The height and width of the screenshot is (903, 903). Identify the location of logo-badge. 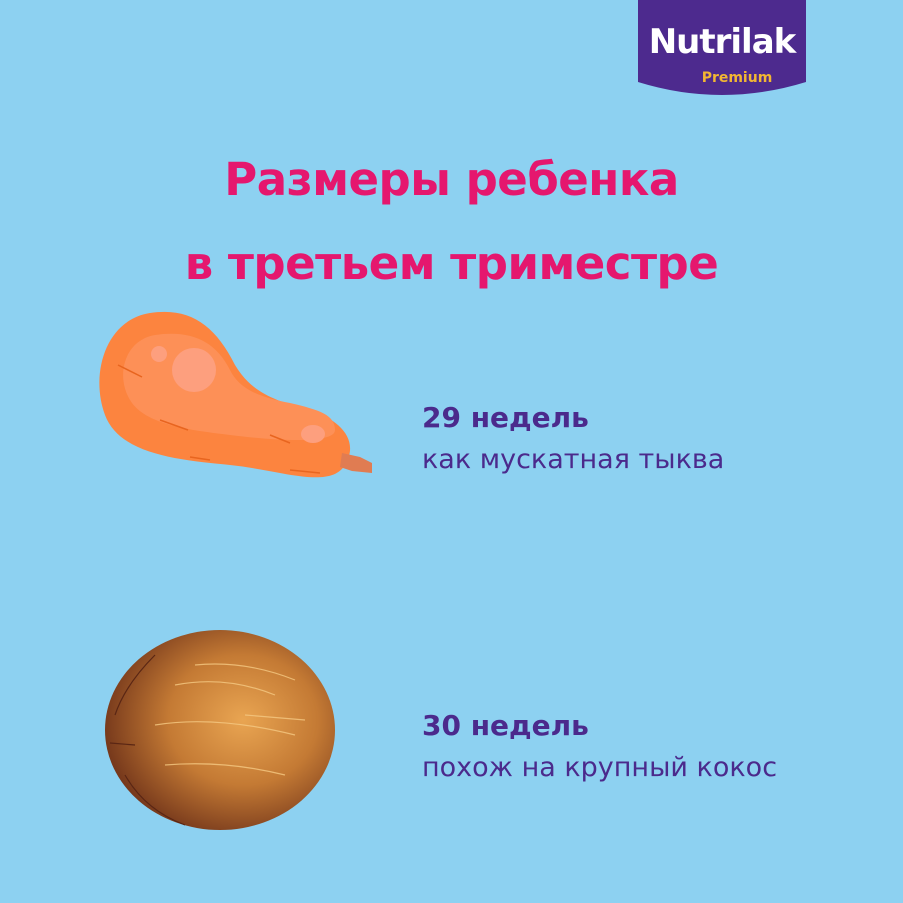
(722, 47).